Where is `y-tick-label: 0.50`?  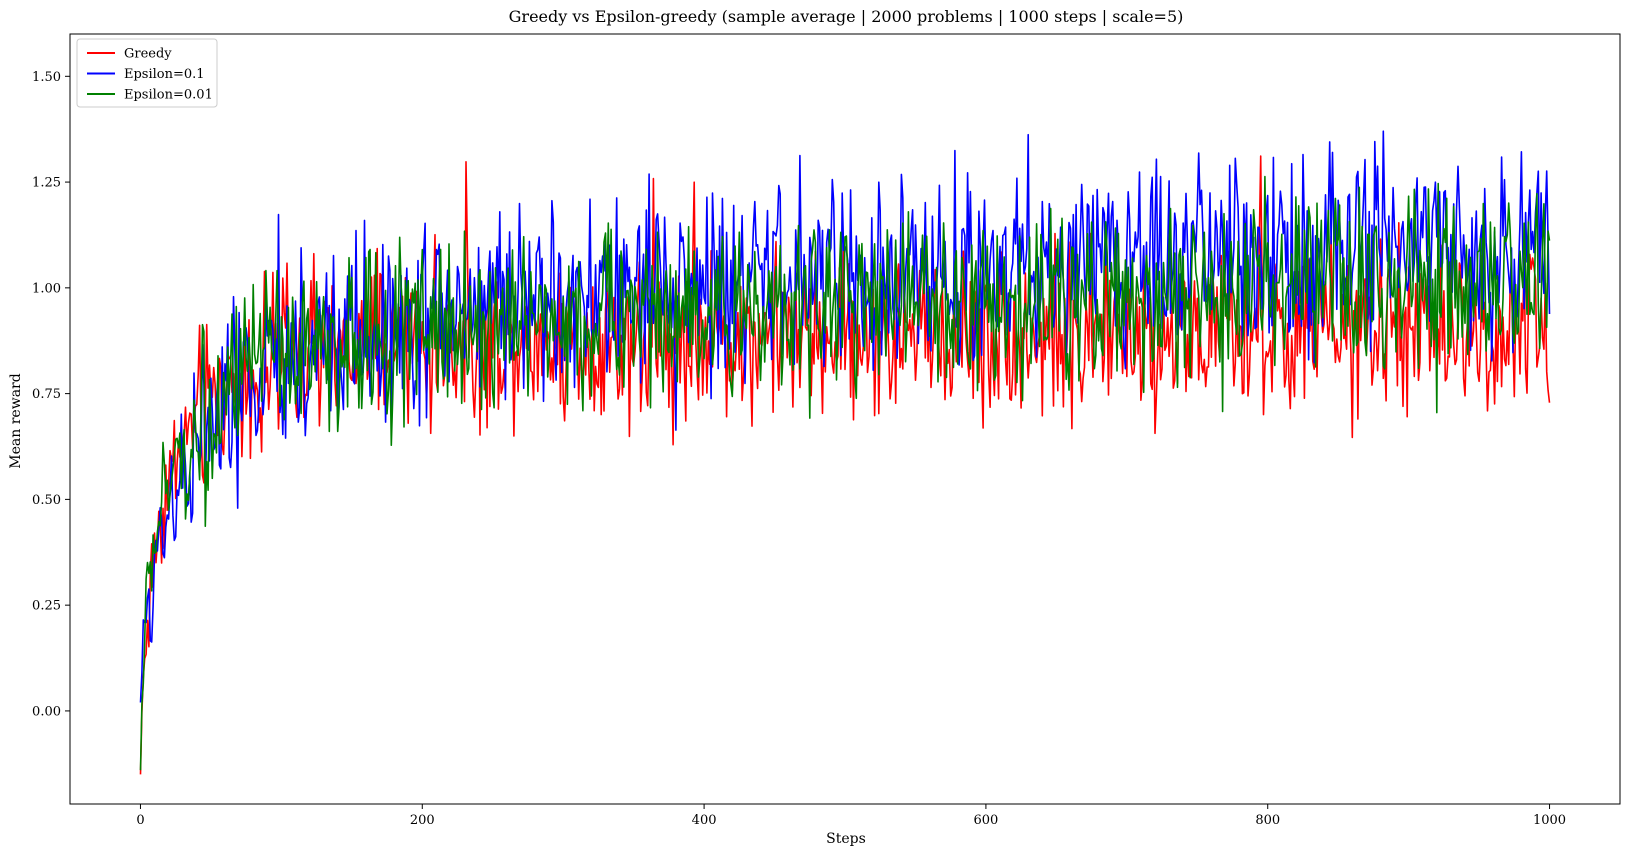
y-tick-label: 0.50 is located at coordinates (46, 500).